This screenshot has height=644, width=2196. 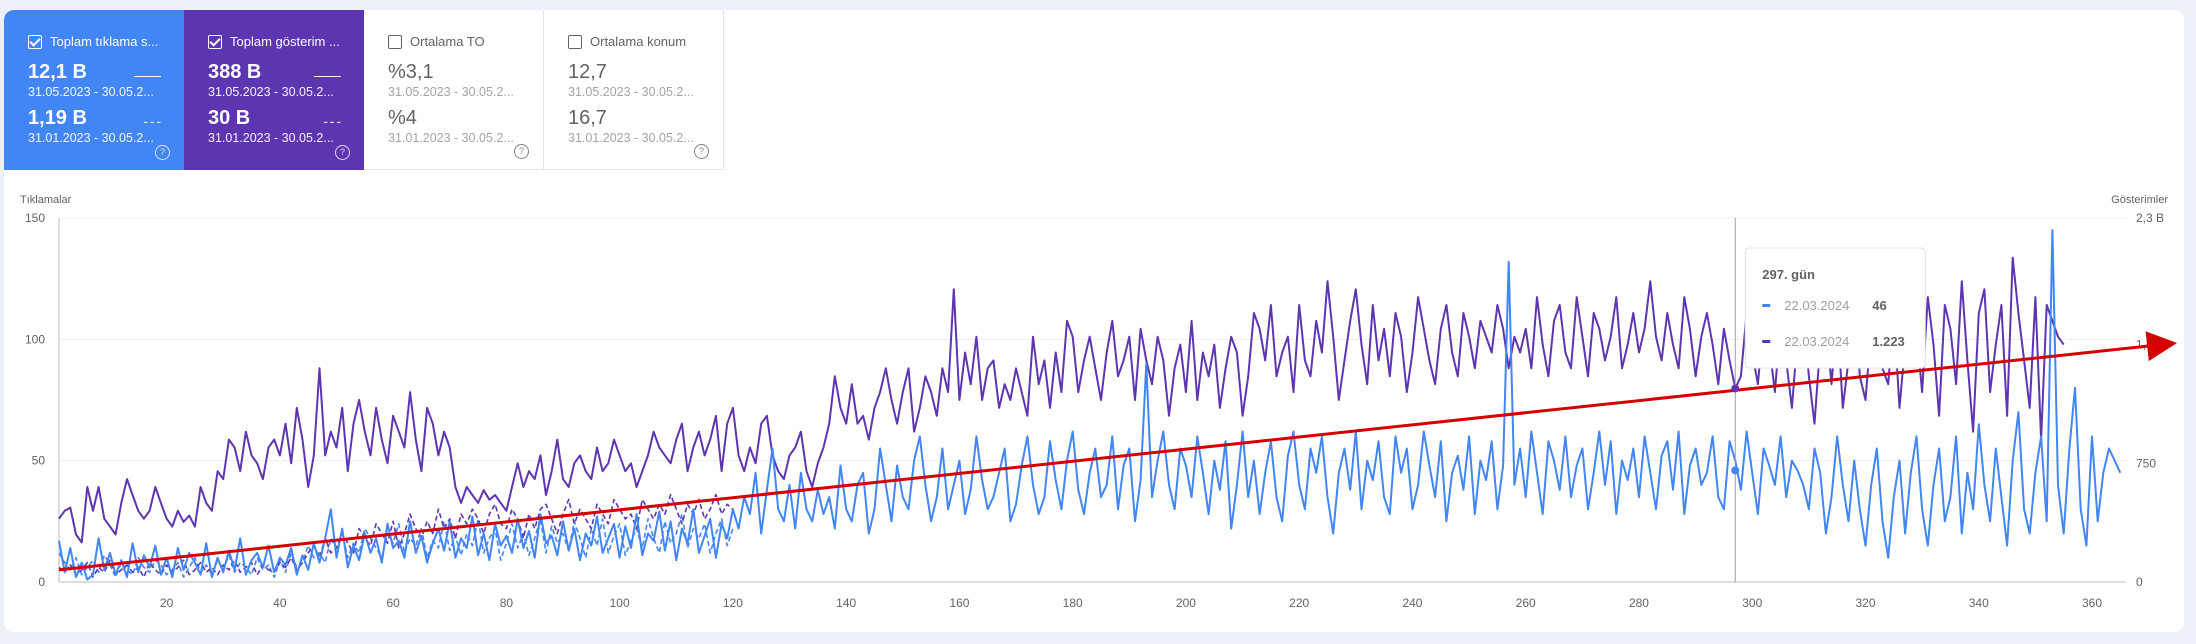 I want to click on y-tick-label-right: 750, so click(x=2146, y=463).